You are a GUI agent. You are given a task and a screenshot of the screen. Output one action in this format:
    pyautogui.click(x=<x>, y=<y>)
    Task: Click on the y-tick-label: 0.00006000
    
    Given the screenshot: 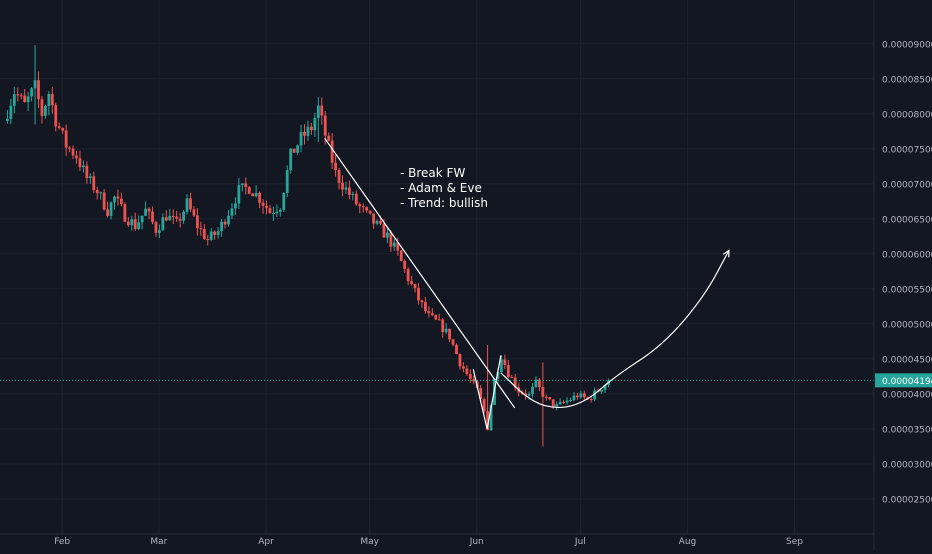 What is the action you would take?
    pyautogui.click(x=907, y=255)
    